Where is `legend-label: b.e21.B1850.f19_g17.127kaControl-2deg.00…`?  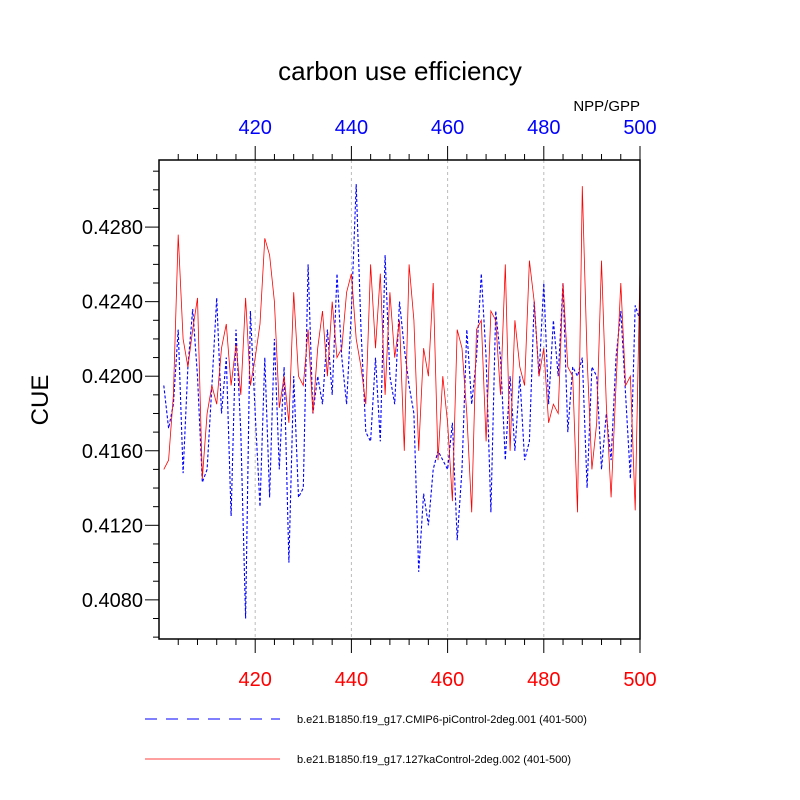
legend-label: b.e21.B1850.f19_g17.127kaControl-2deg.00… is located at coordinates (434, 760).